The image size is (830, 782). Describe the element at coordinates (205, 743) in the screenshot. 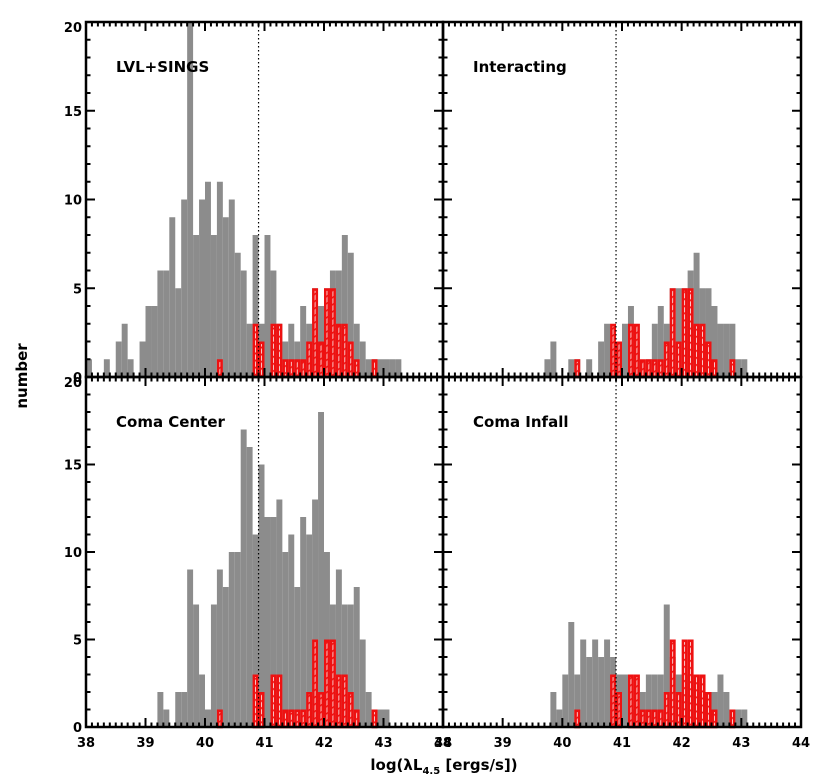

I see `x-tick-label: 40` at that location.